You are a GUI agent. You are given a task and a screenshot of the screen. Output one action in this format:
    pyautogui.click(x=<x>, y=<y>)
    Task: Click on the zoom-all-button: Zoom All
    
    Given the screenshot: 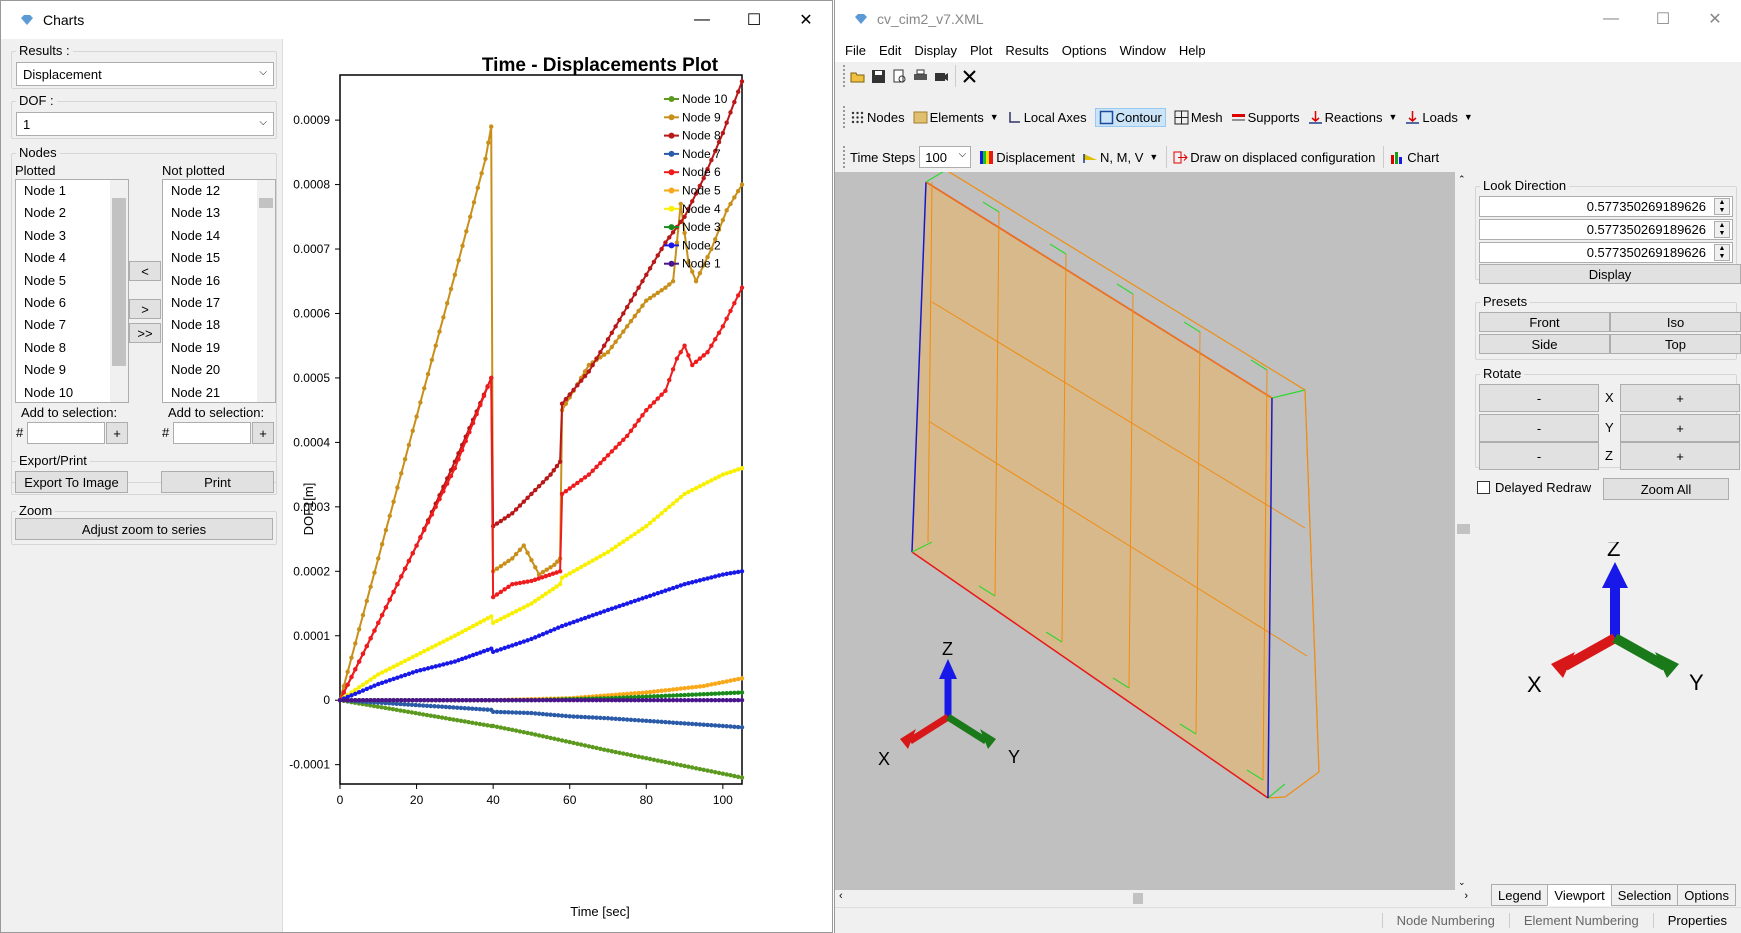 What is the action you would take?
    pyautogui.click(x=1666, y=489)
    